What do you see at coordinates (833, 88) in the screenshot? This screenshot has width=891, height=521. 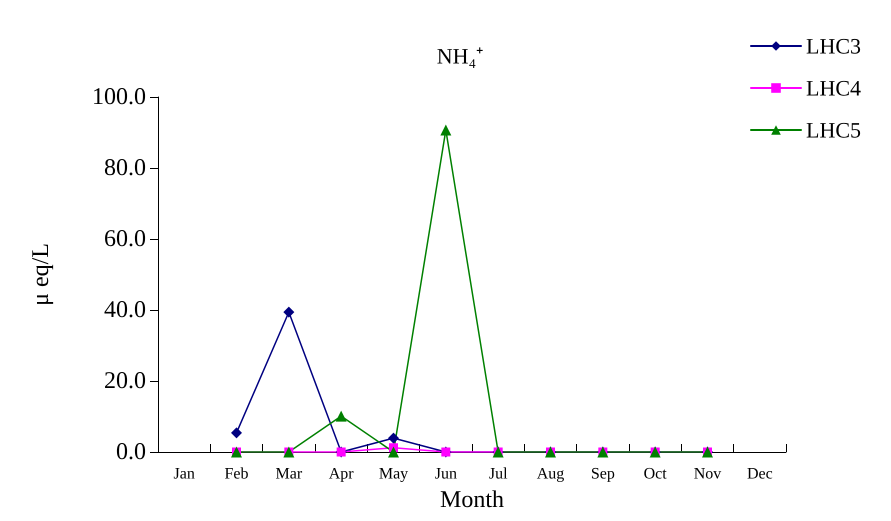 I see `legend-label: LHC4` at bounding box center [833, 88].